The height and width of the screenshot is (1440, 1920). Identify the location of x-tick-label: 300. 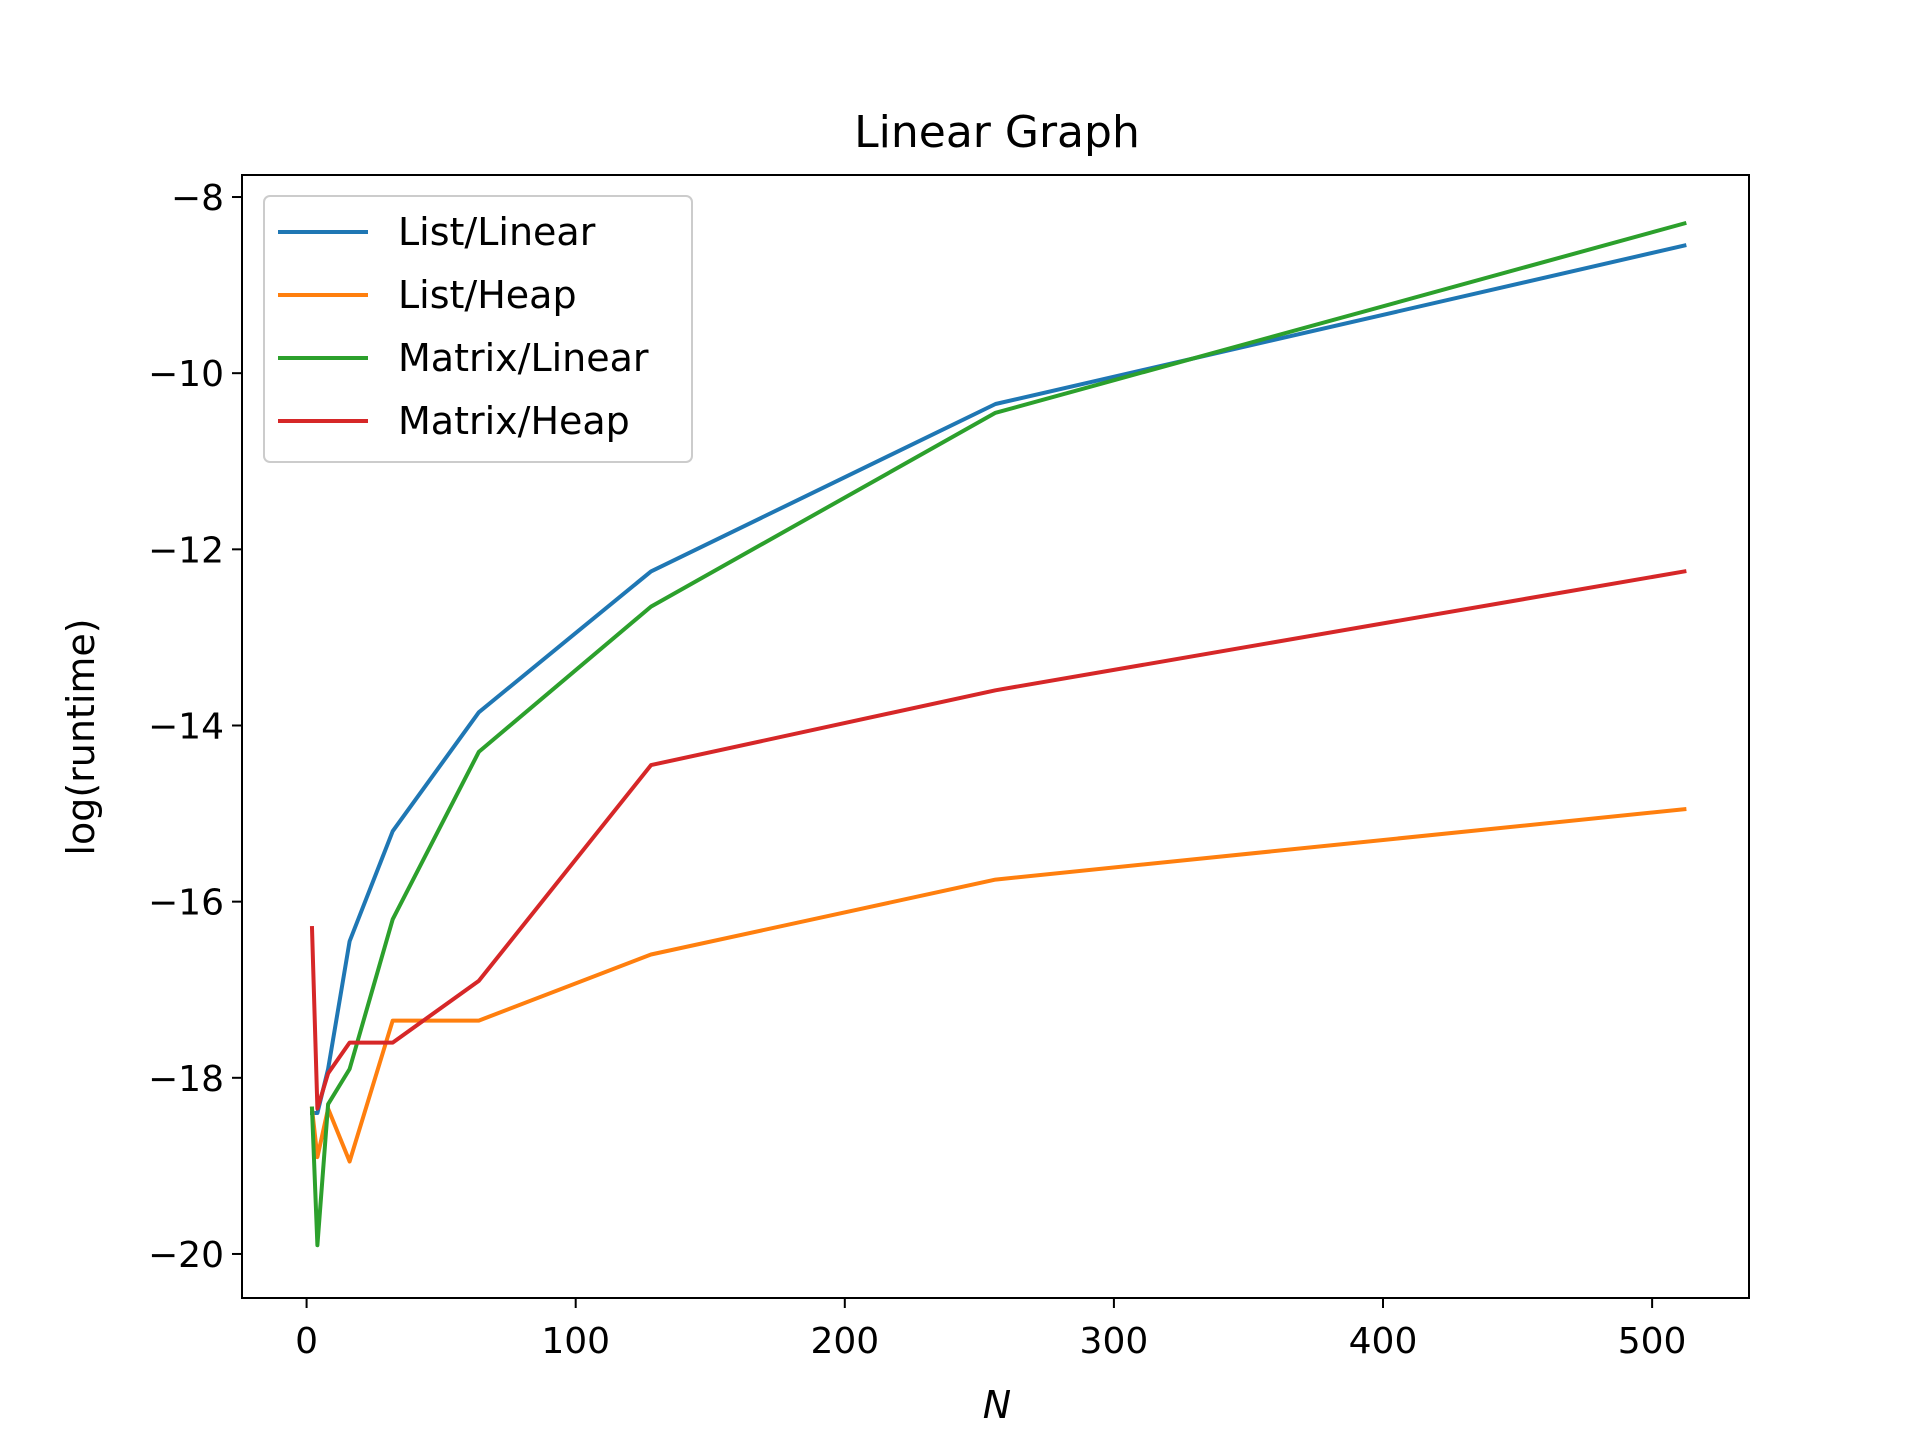
(1114, 1341).